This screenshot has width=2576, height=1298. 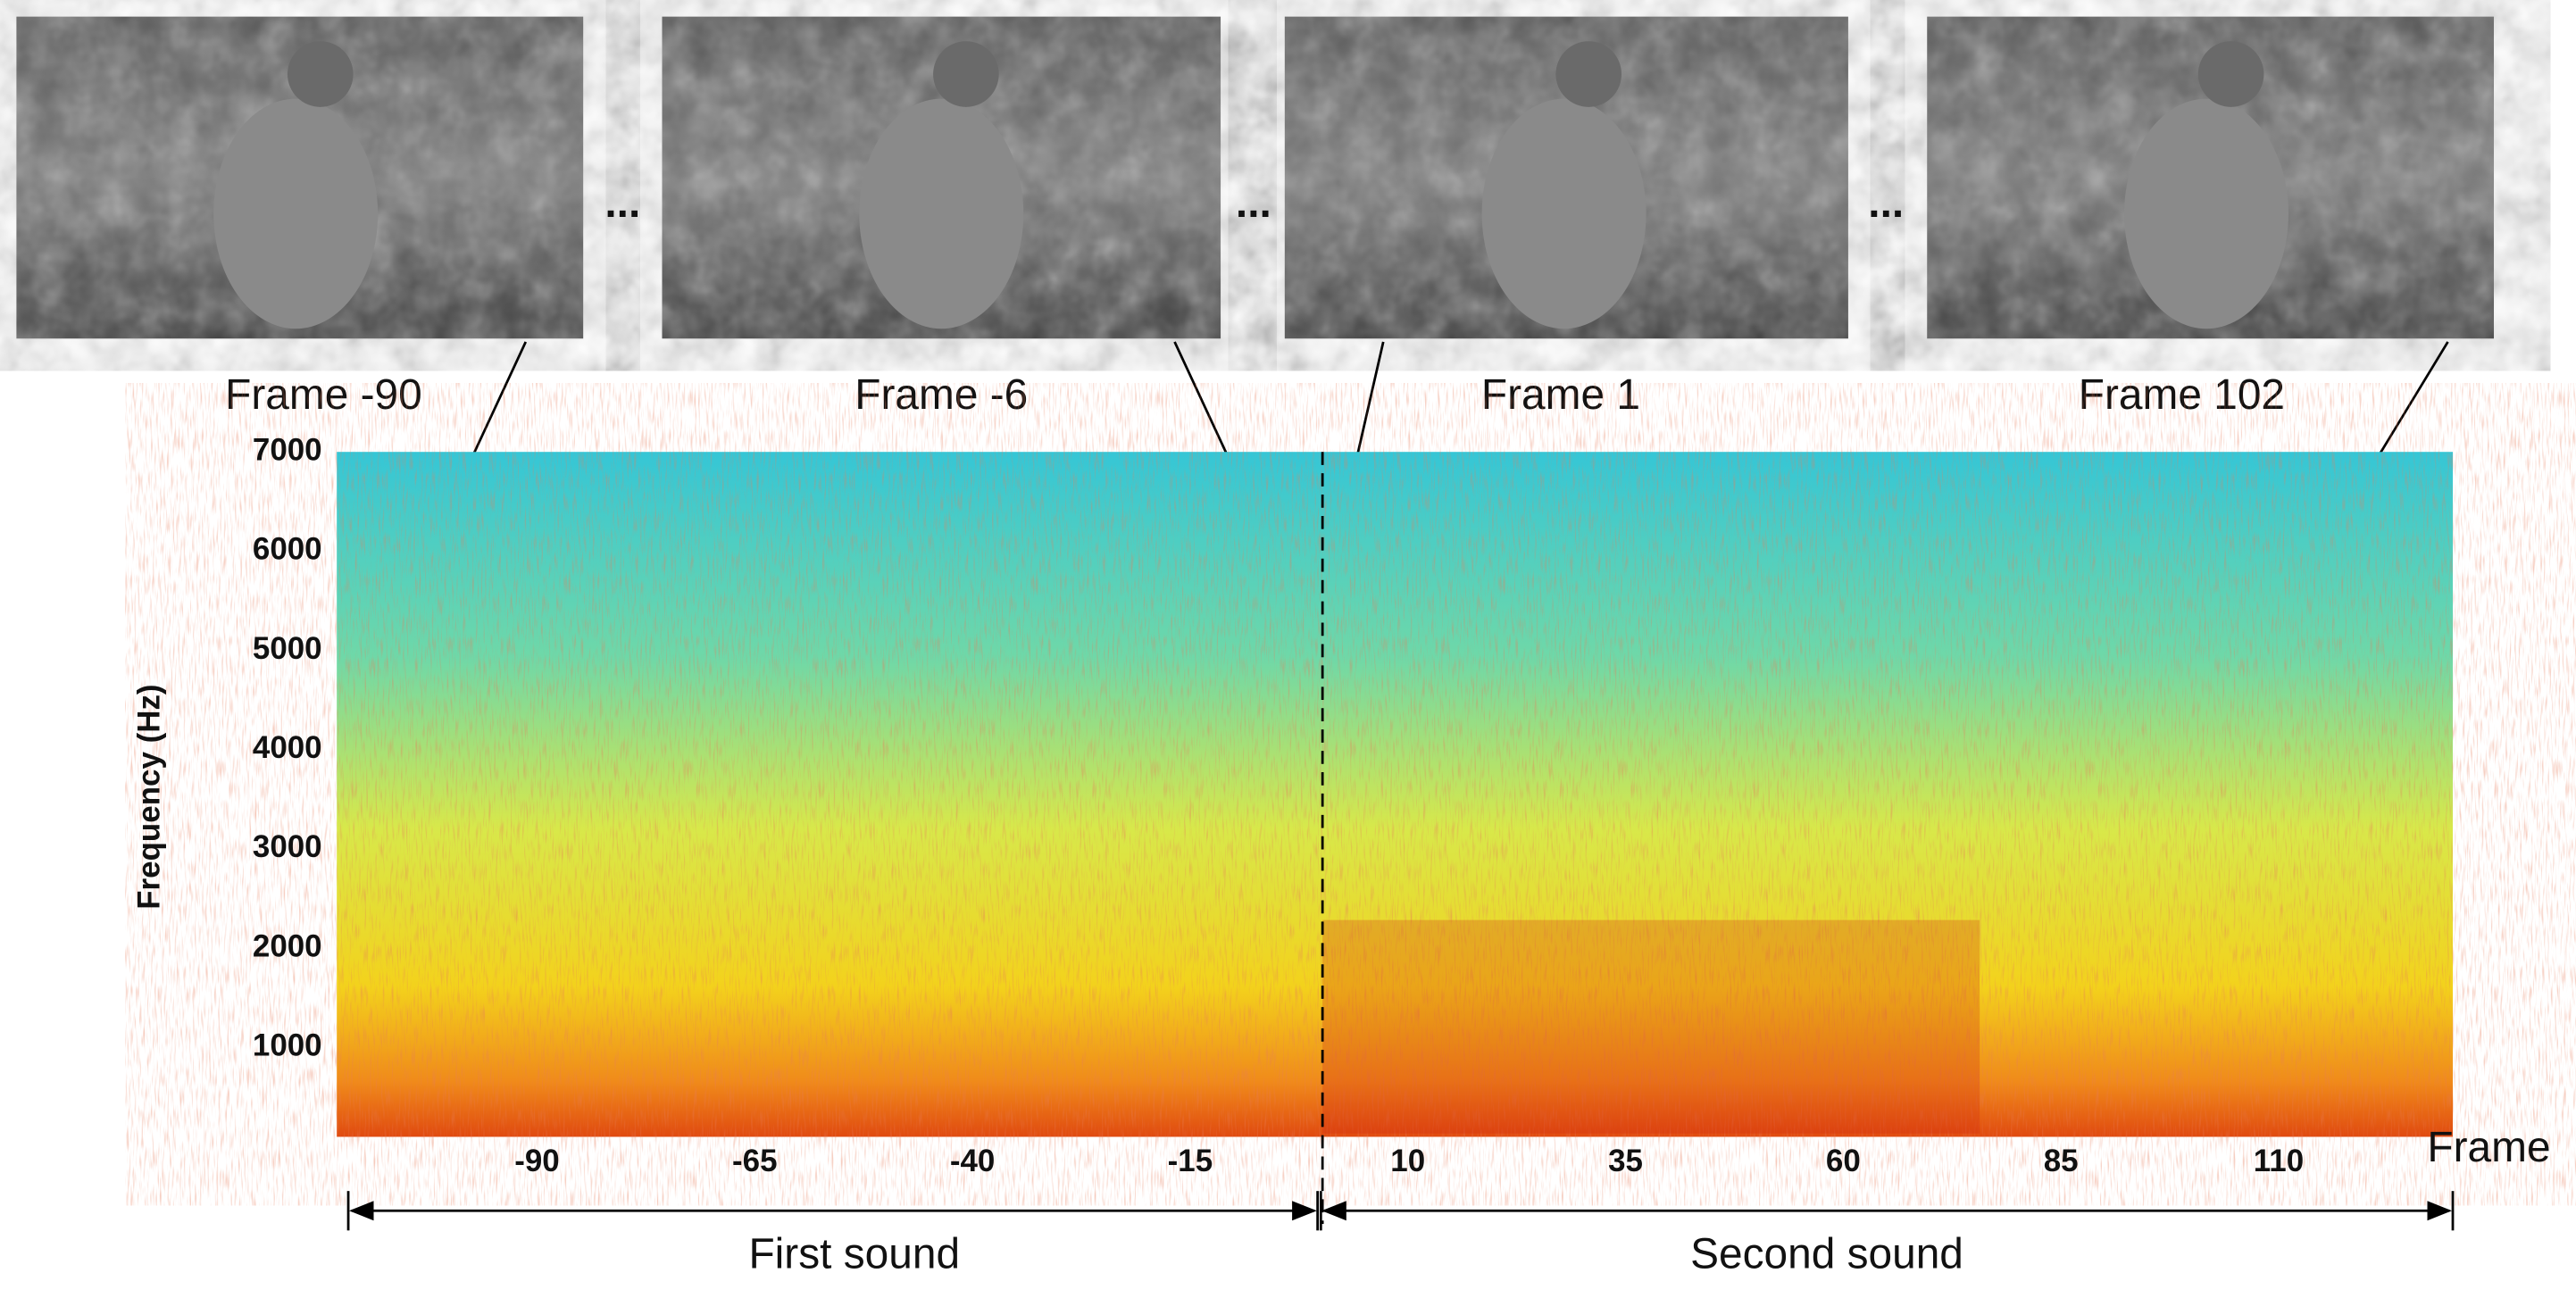 I want to click on y-axis-label: Frequency (Hz), so click(x=149, y=796).